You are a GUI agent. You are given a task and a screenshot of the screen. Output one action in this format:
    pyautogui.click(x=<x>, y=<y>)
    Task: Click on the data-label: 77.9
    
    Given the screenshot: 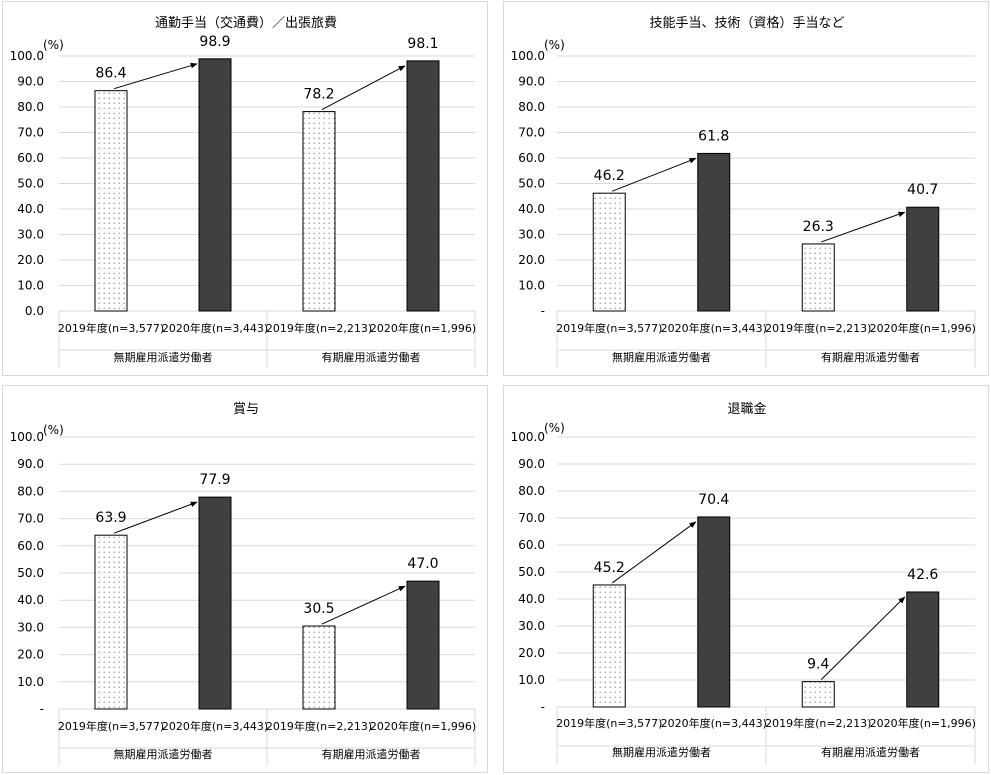 What is the action you would take?
    pyautogui.click(x=214, y=480)
    